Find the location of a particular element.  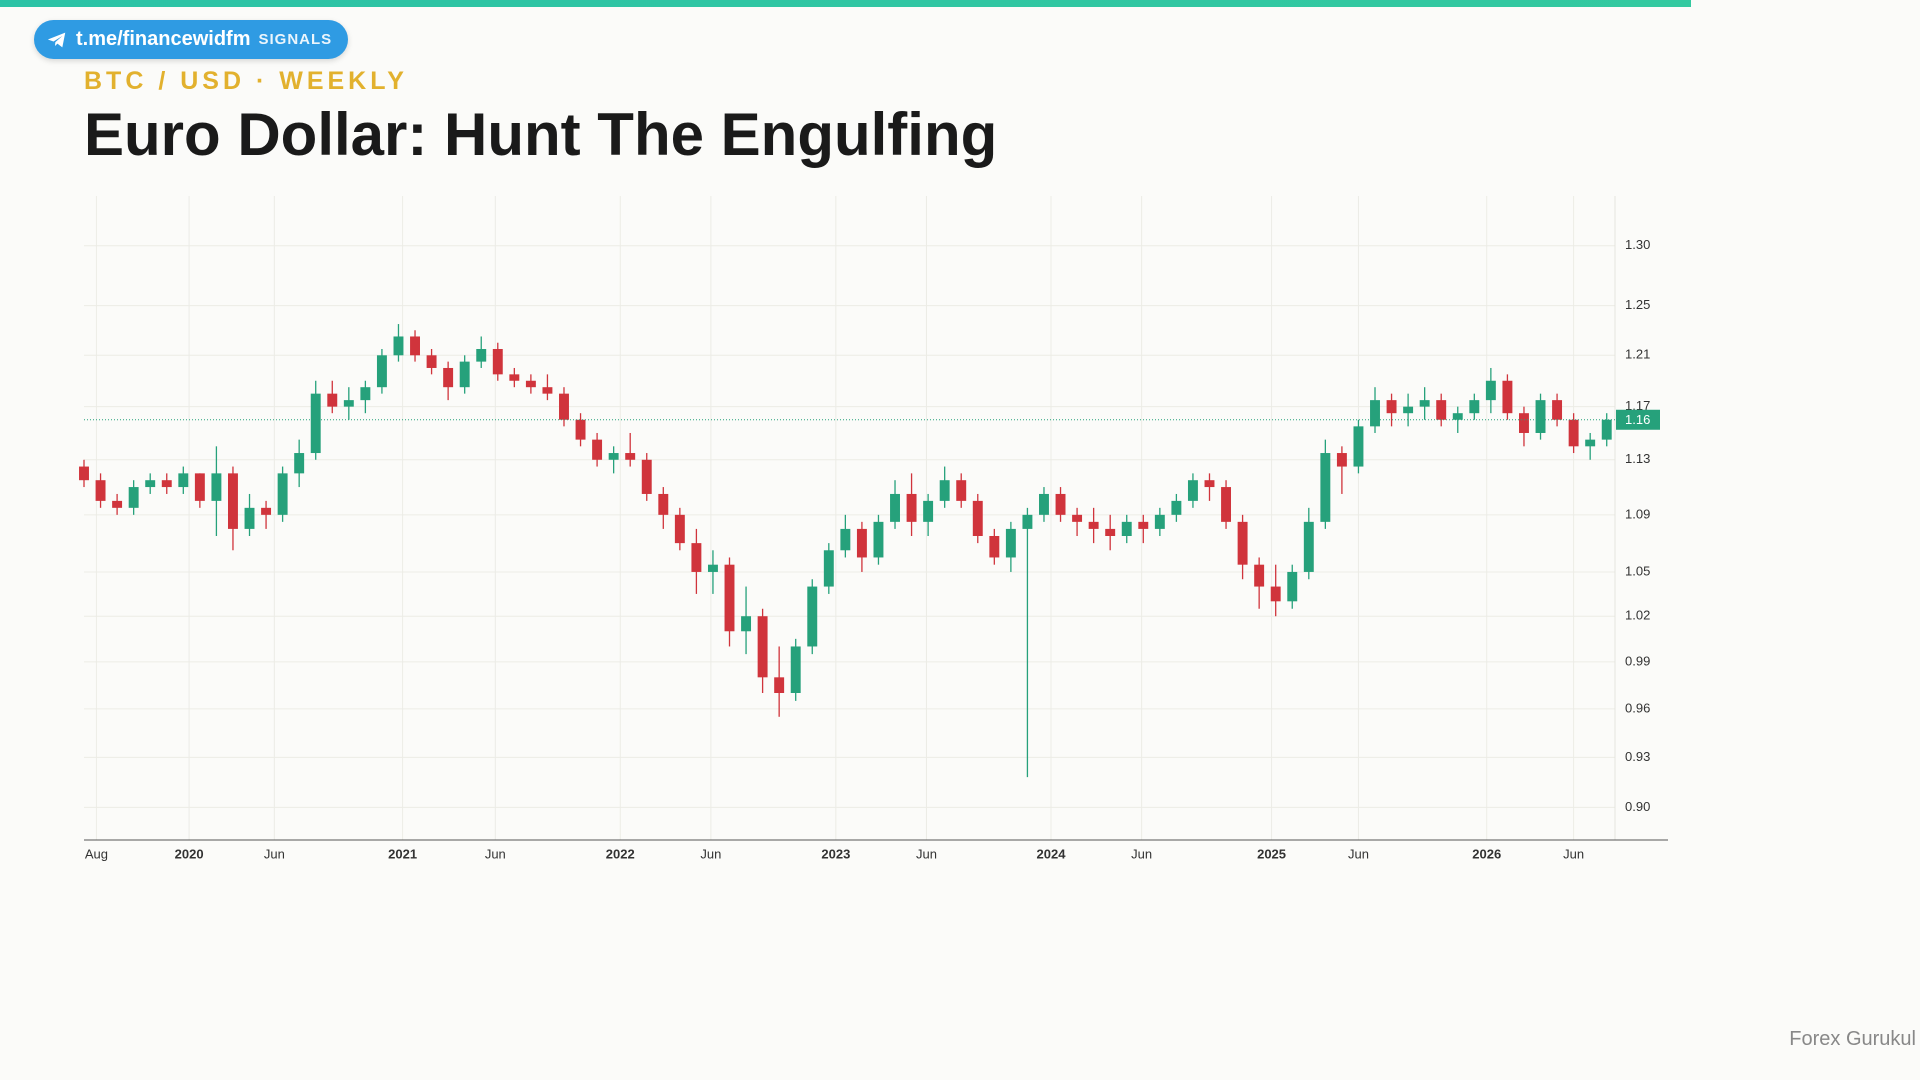

badge-handle: t.me/financewidfm is located at coordinates (163, 39).